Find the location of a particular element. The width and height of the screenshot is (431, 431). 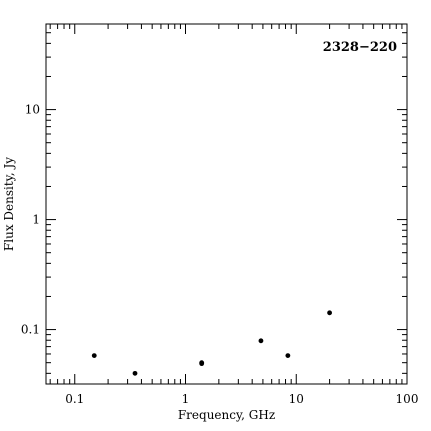

x-tick-label: 1 is located at coordinates (186, 399).